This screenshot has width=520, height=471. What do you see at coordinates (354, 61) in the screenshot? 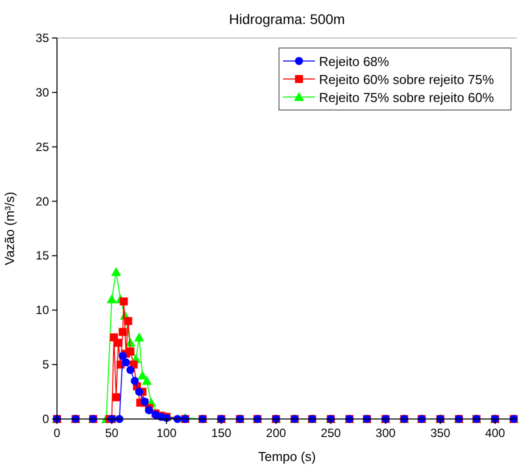
I see `legend-label: Rejeito 68%` at bounding box center [354, 61].